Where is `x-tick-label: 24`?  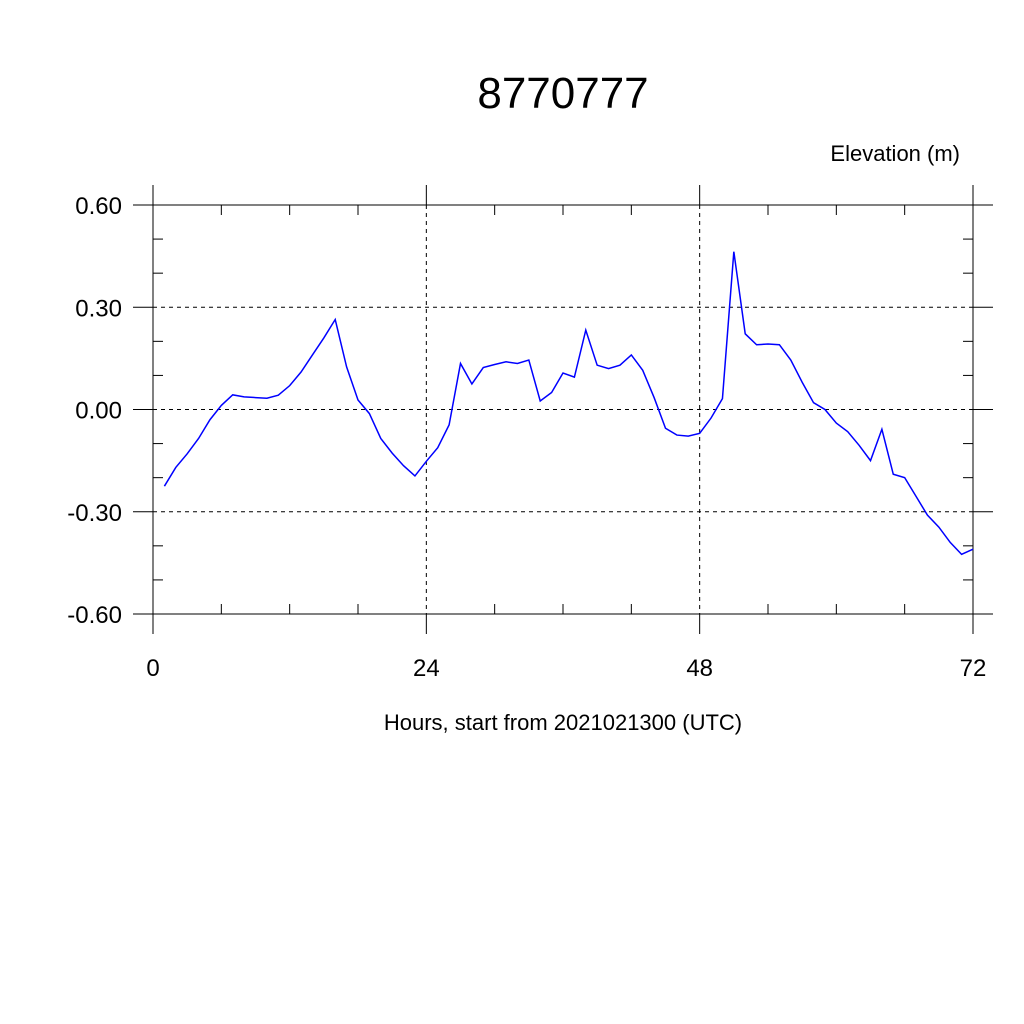 x-tick-label: 24 is located at coordinates (426, 668).